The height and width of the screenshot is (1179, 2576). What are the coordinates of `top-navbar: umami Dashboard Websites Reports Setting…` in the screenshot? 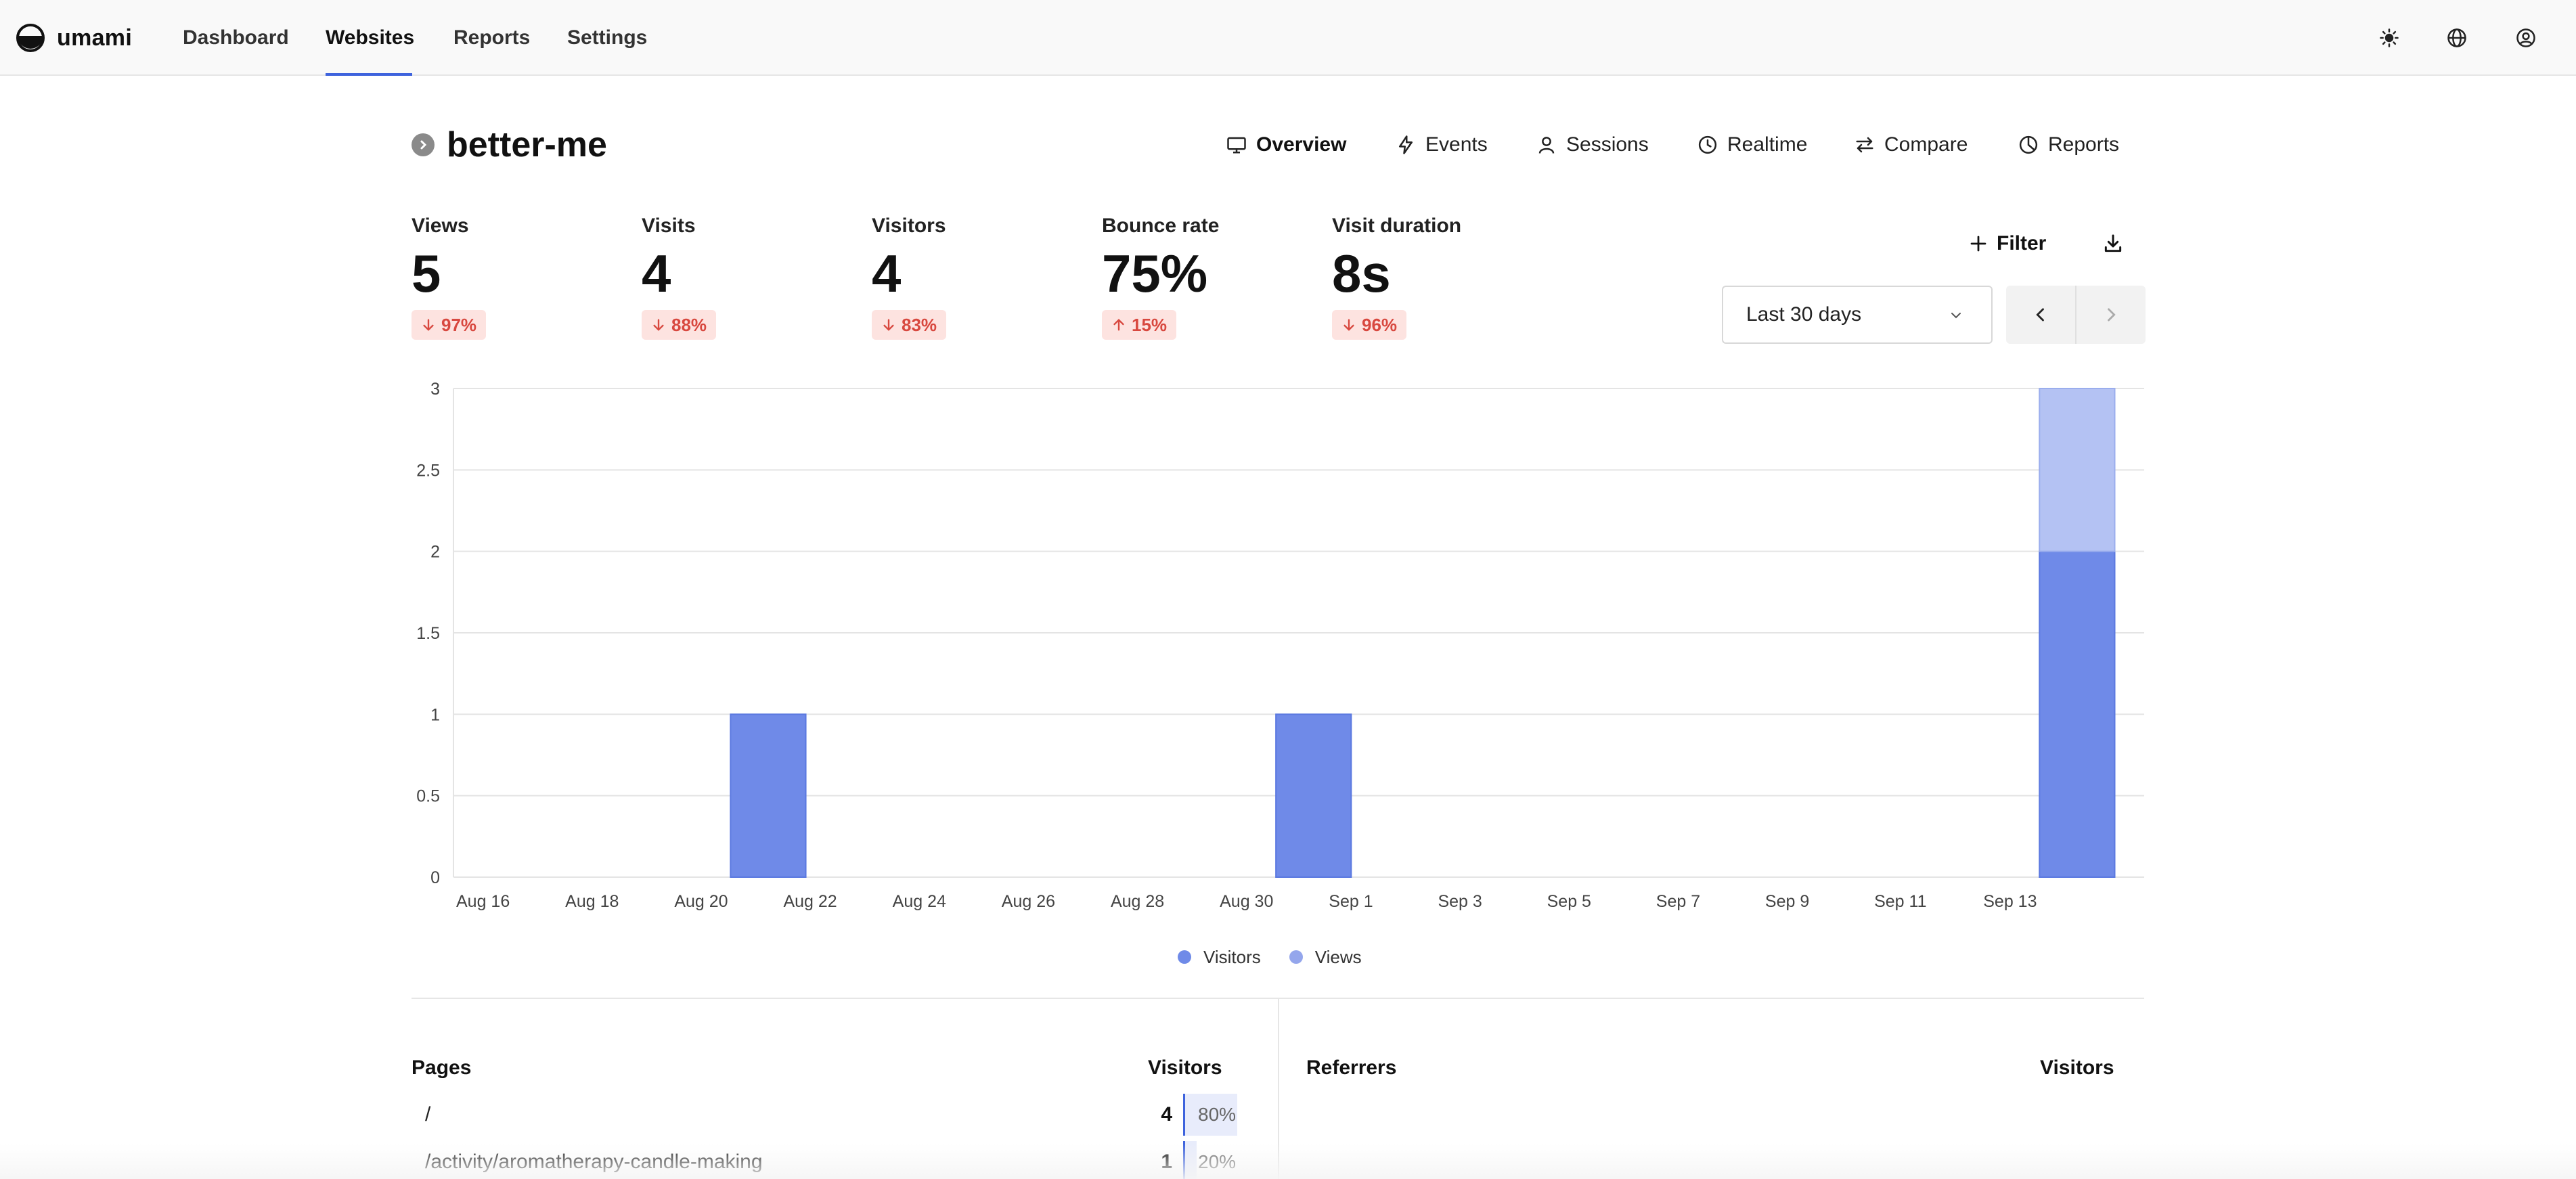 It's located at (1288, 38).